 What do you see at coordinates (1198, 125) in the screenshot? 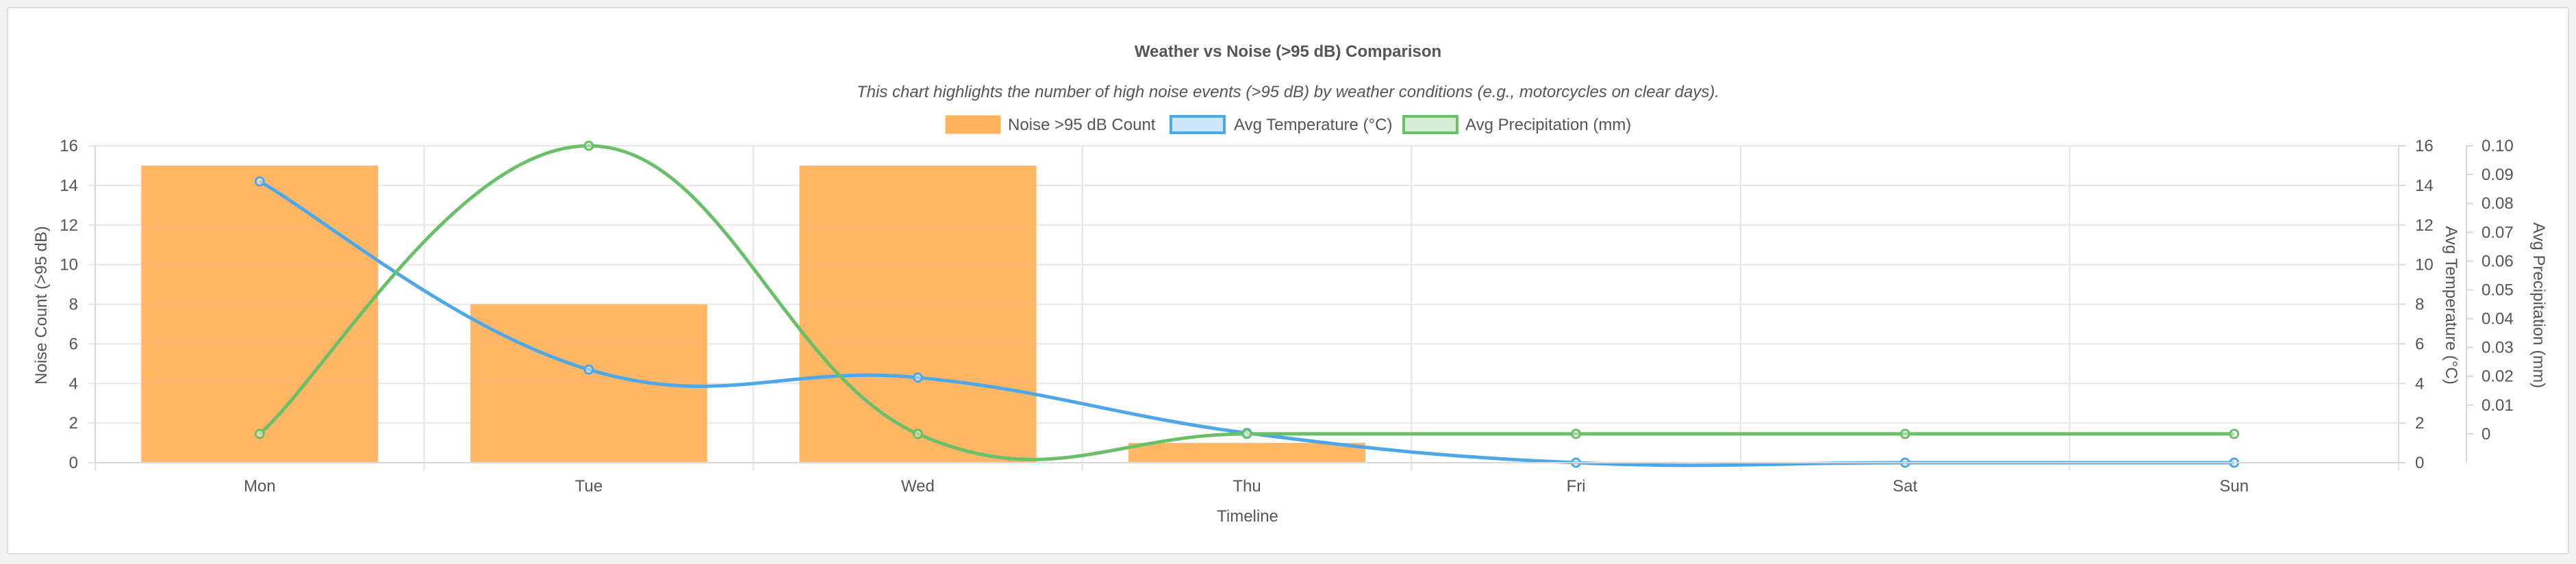
I see `legend-swatch-temperature` at bounding box center [1198, 125].